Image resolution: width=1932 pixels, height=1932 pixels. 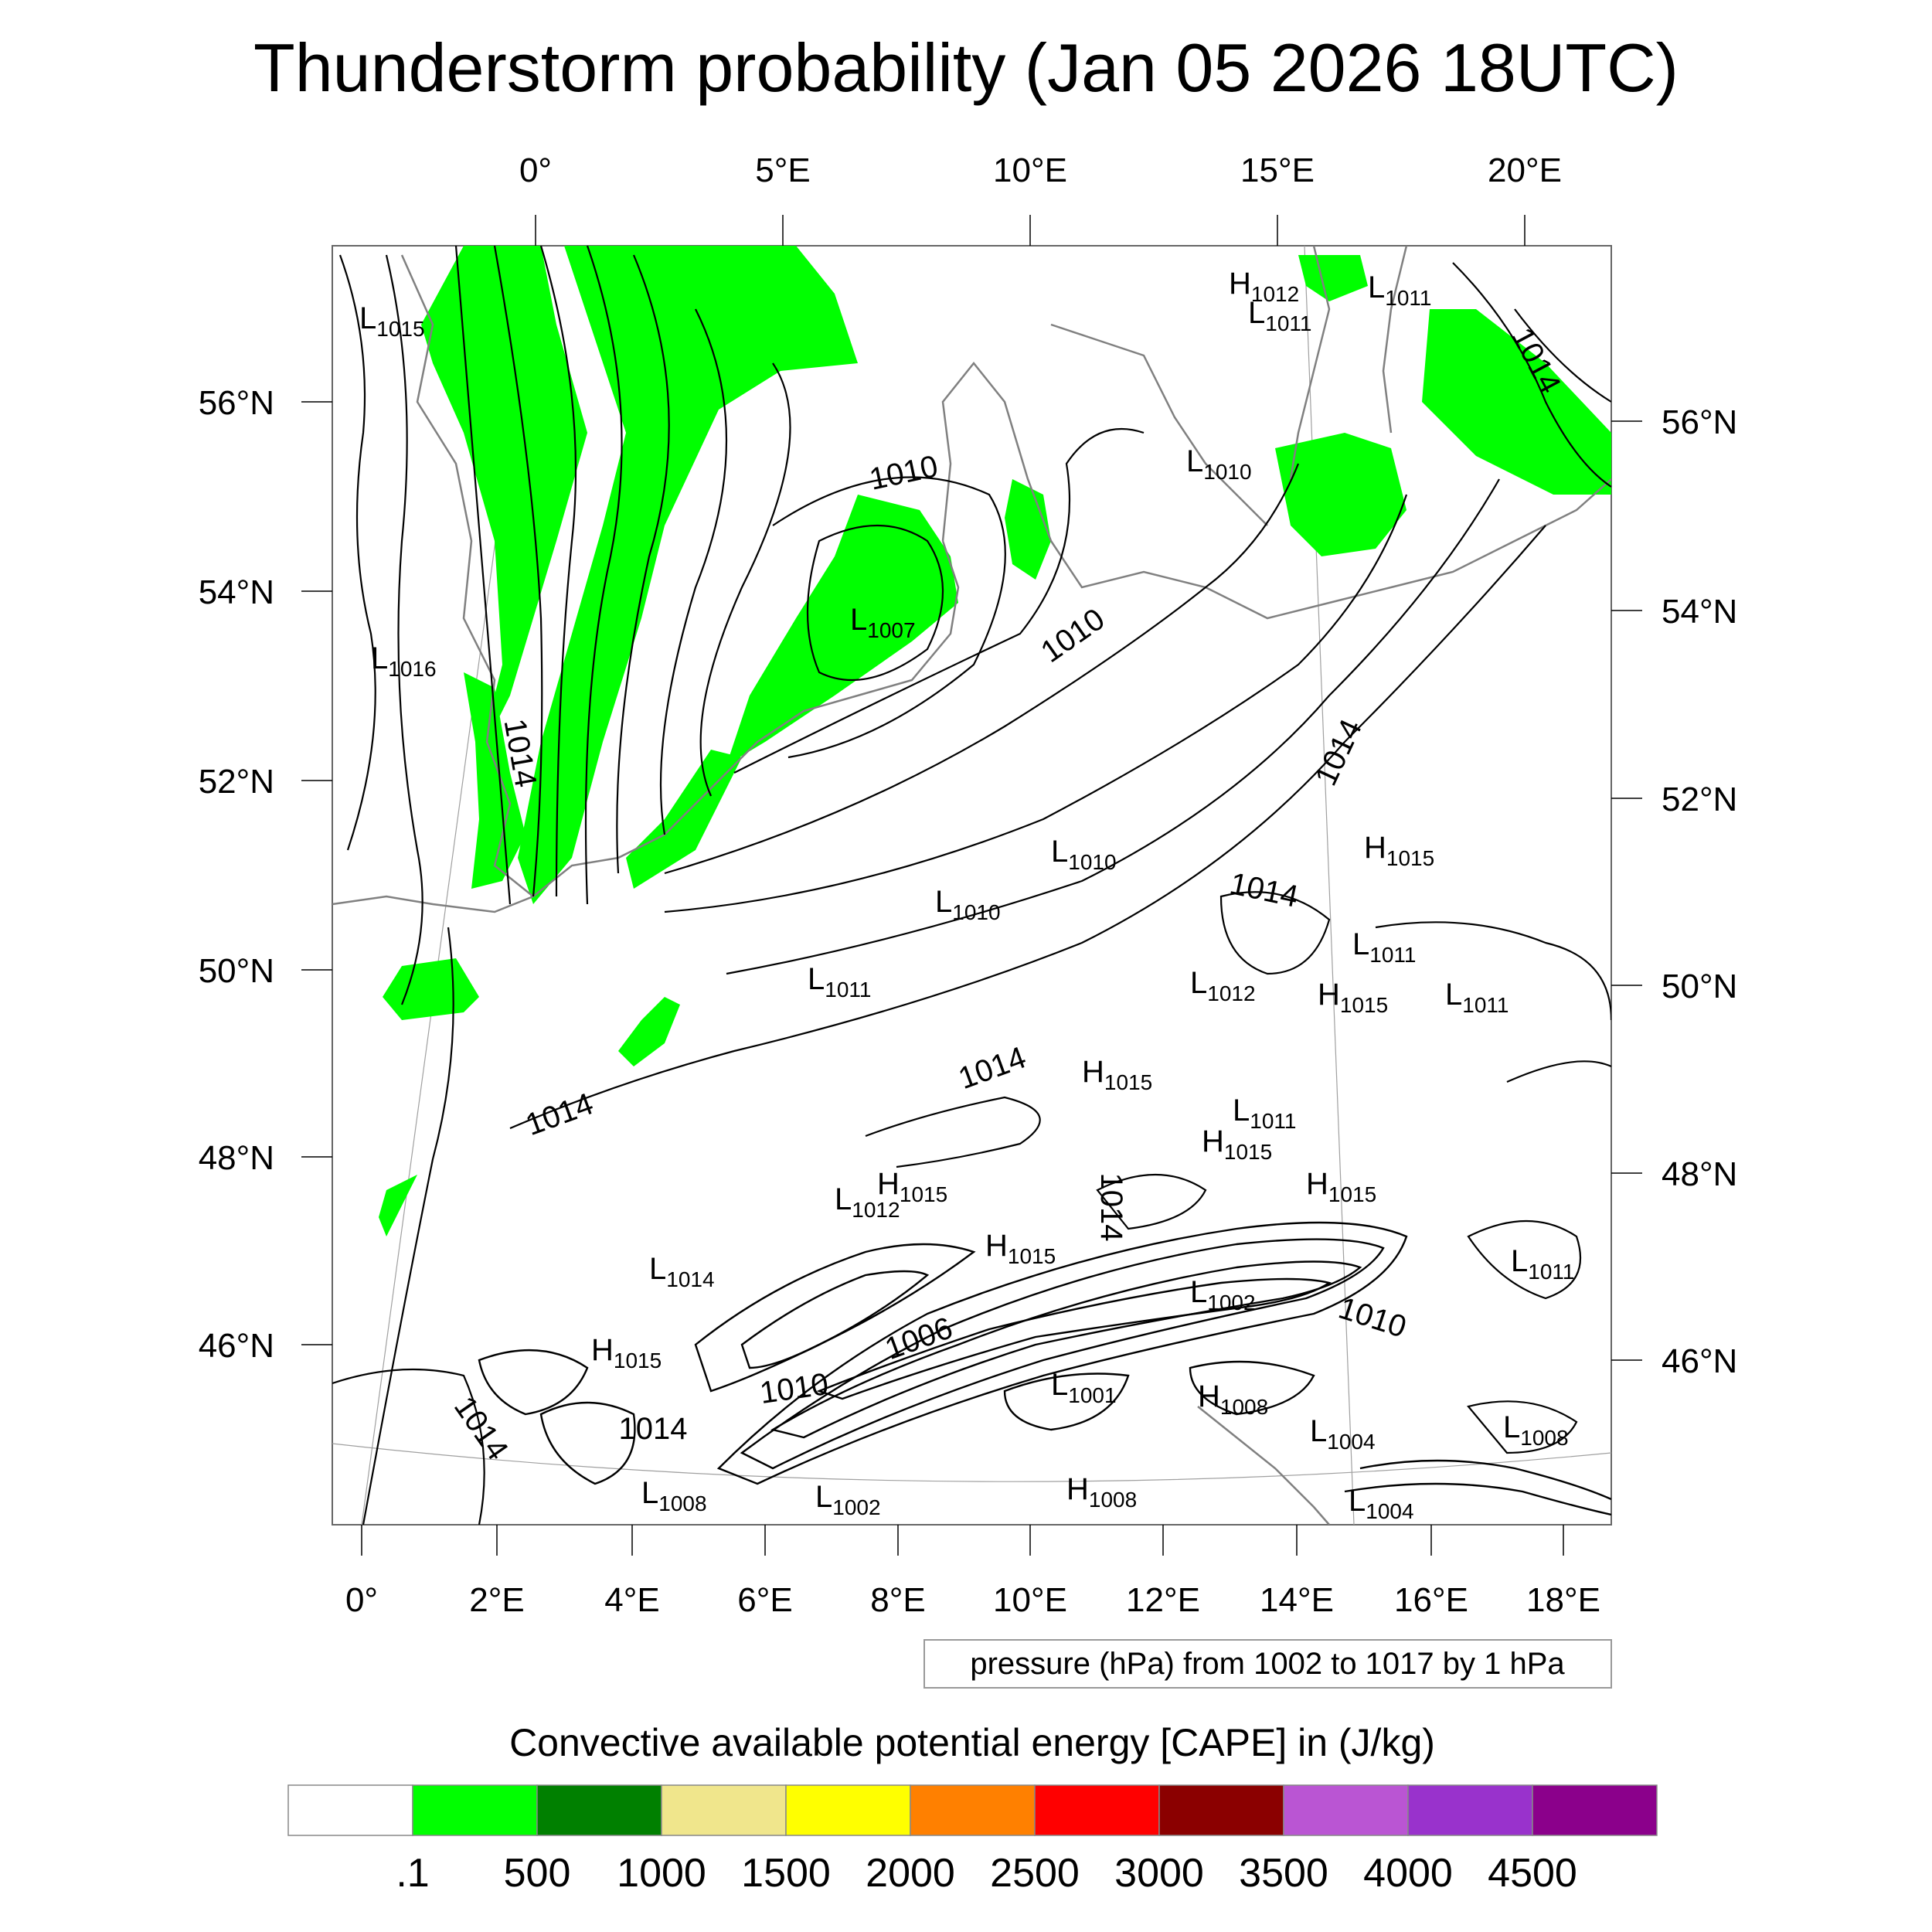 I want to click on top-lon-labels: 0° 5°E 10°E 15°E 20°E, so click(x=1041, y=170).